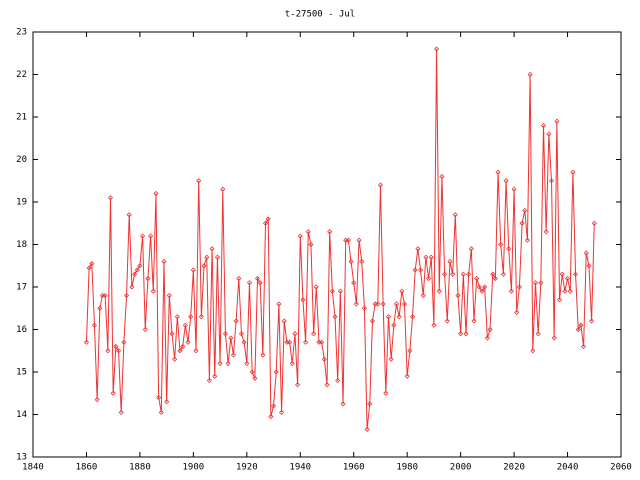 The width and height of the screenshot is (640, 480). I want to click on x-tick-label: 1980, so click(407, 468).